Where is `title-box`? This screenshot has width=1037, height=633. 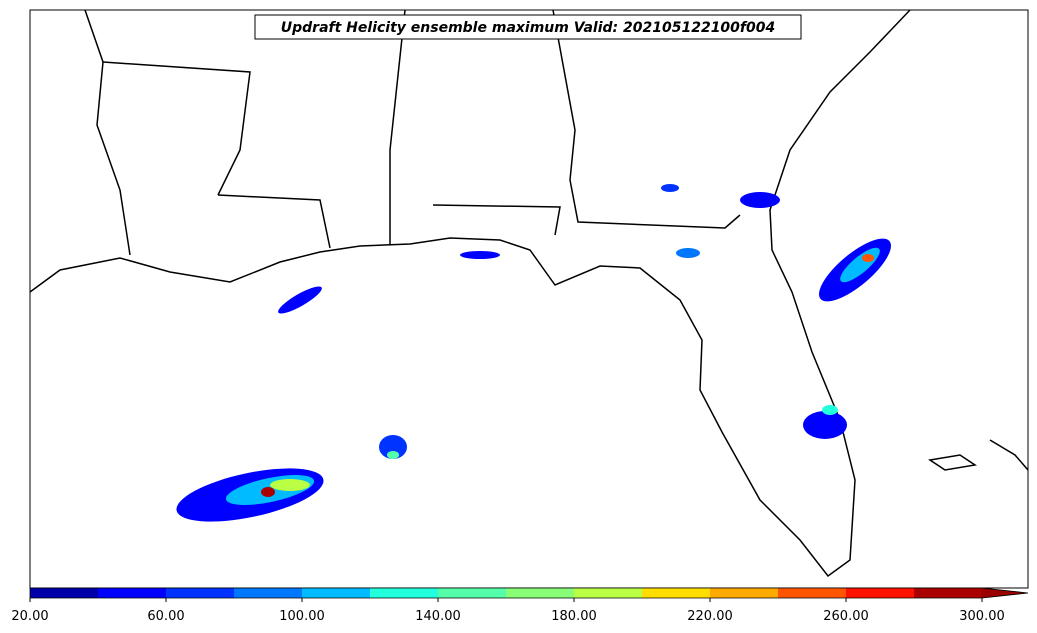
title-box is located at coordinates (528, 27).